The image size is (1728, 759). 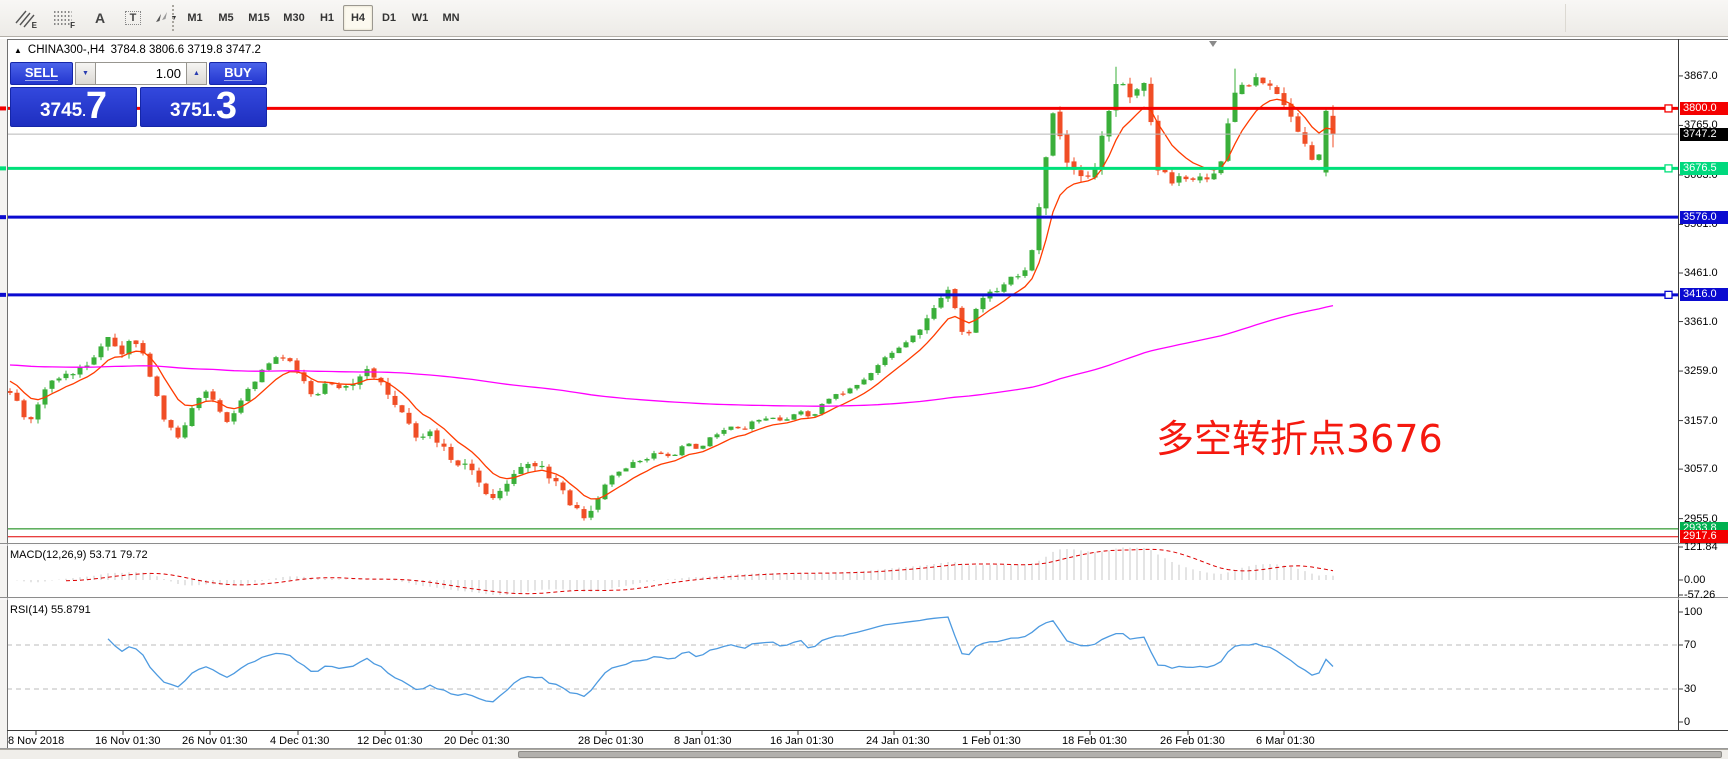 I want to click on toolbar-separator, so click(x=1565, y=18).